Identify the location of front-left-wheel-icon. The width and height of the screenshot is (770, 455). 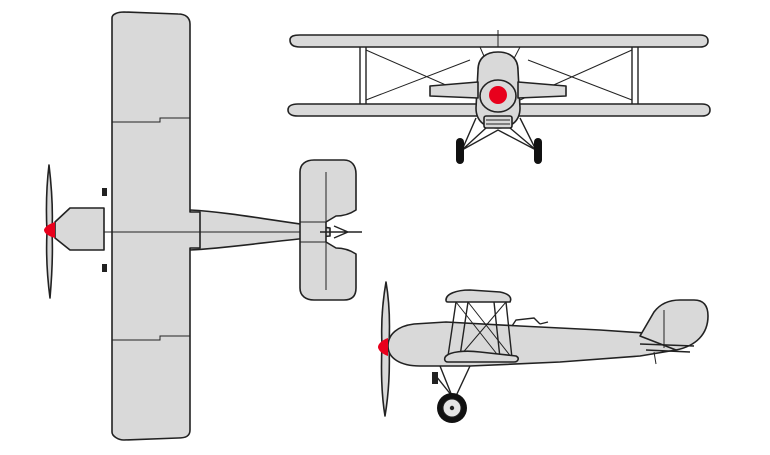
(460, 151).